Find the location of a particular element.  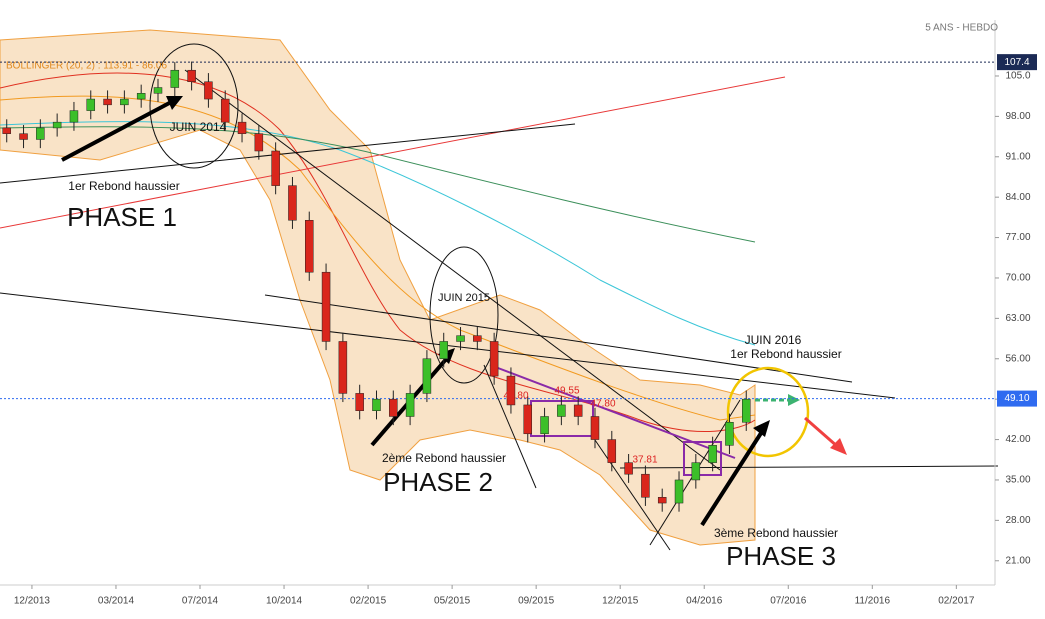

x-tick-label: 12/2013 is located at coordinates (32, 601).